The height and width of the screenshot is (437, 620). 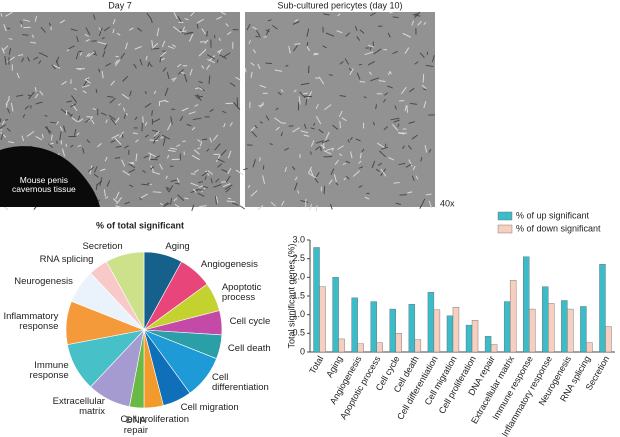 I want to click on pie-label: Secretion, so click(x=102, y=246).